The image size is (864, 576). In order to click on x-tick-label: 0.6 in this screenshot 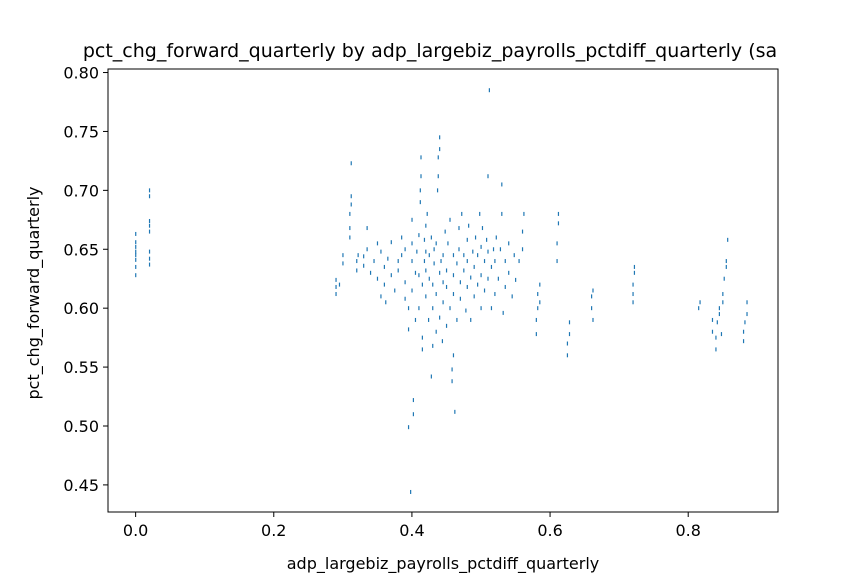, I will do `click(549, 530)`.